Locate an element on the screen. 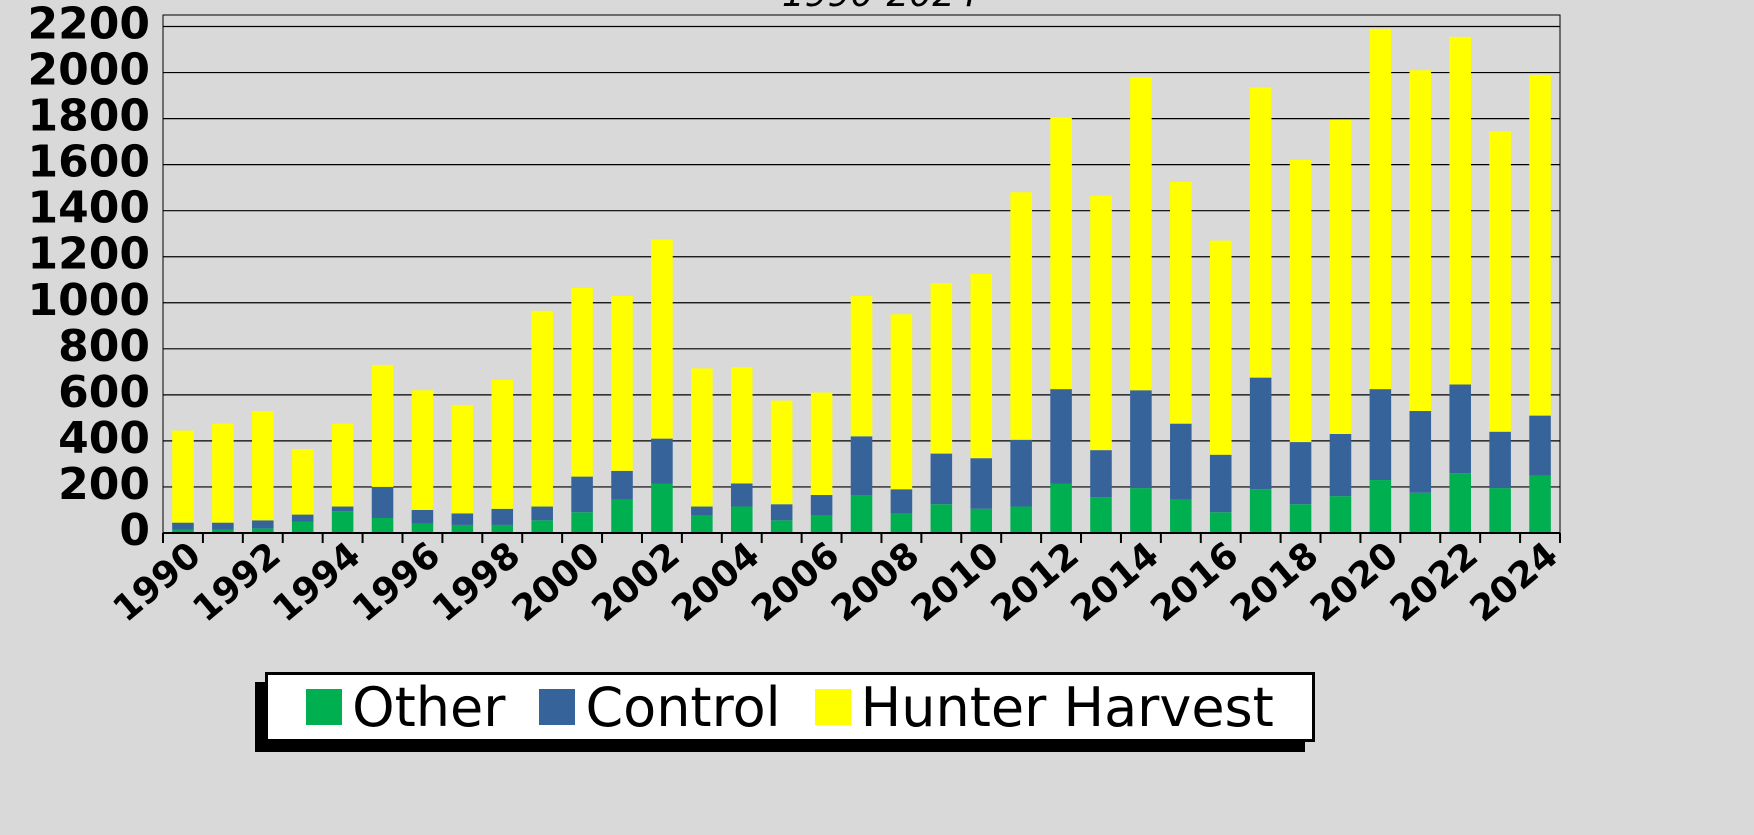 This screenshot has height=835, width=1754. legend-item: Hunter Harvest is located at coordinates (1044, 707).